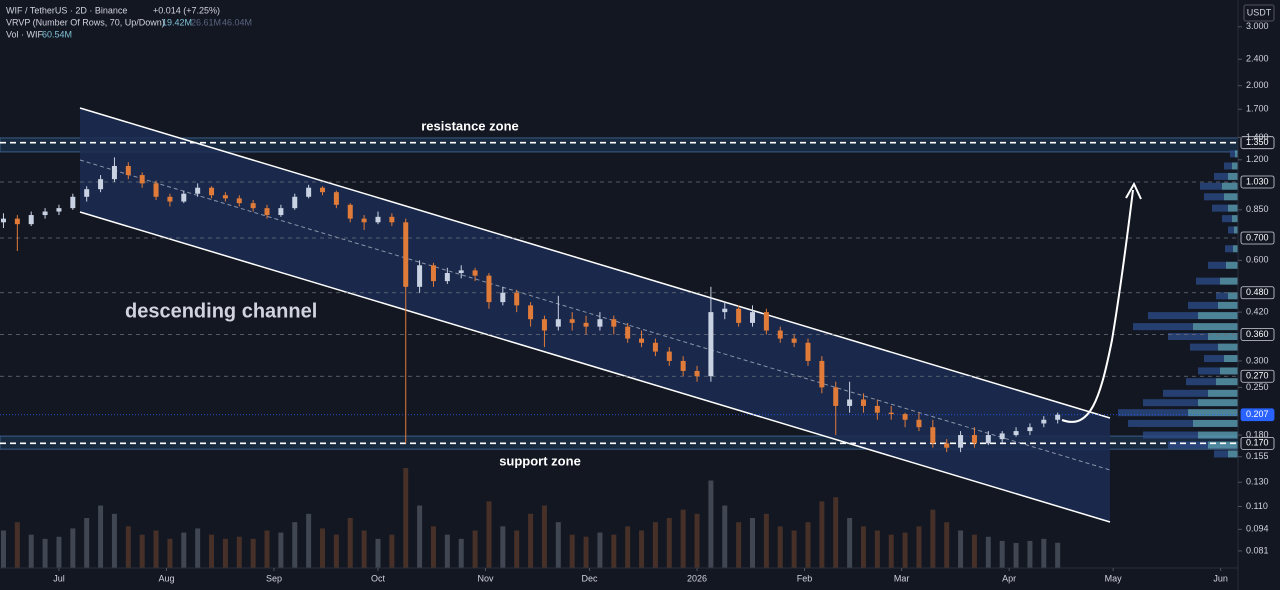 The image size is (1280, 590). I want to click on y-tick-label: 0.155, so click(1257, 456).